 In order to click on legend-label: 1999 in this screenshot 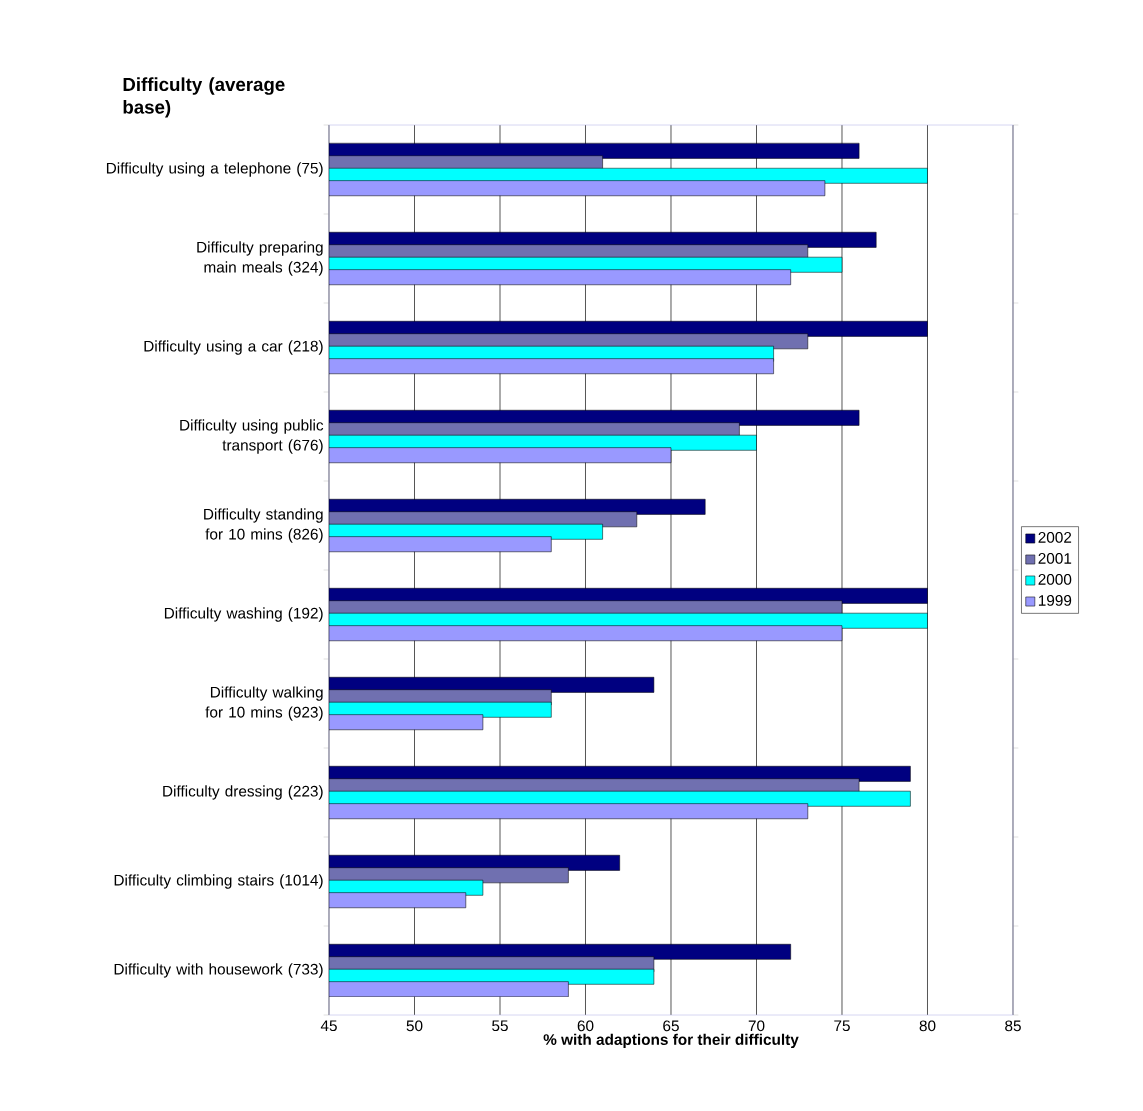, I will do `click(1055, 600)`.